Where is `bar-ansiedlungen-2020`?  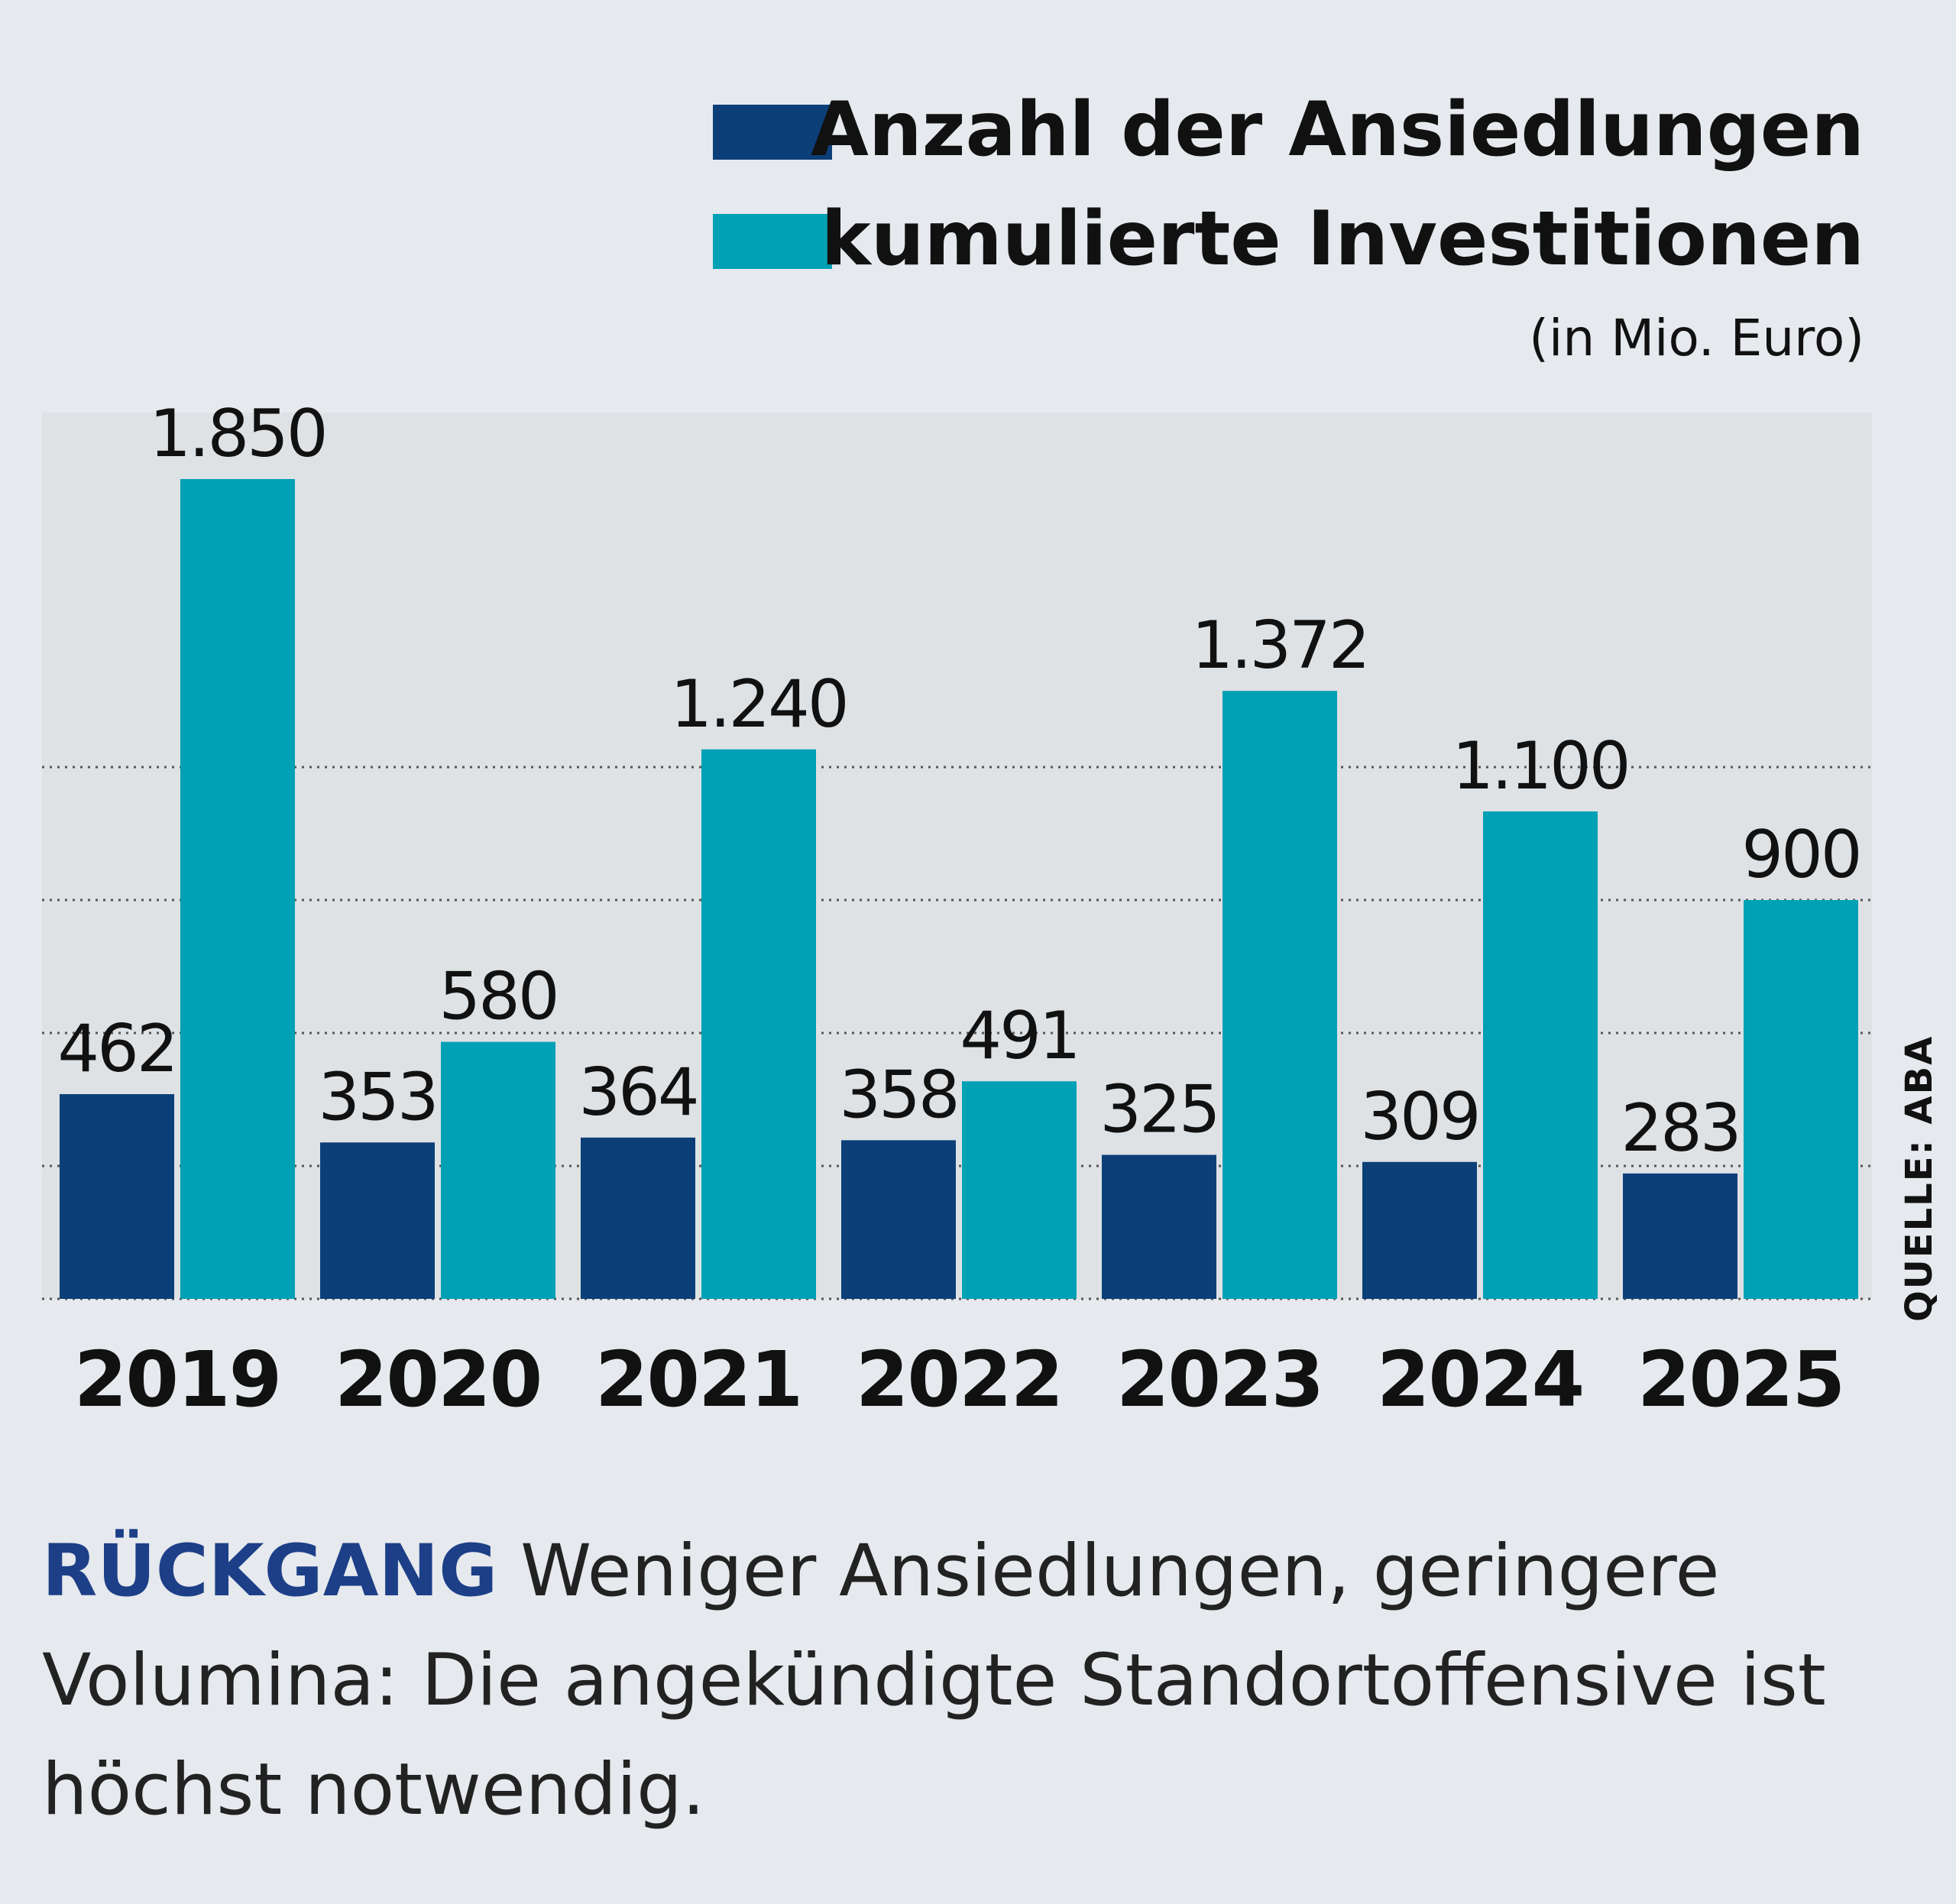 bar-ansiedlungen-2020 is located at coordinates (377, 1220).